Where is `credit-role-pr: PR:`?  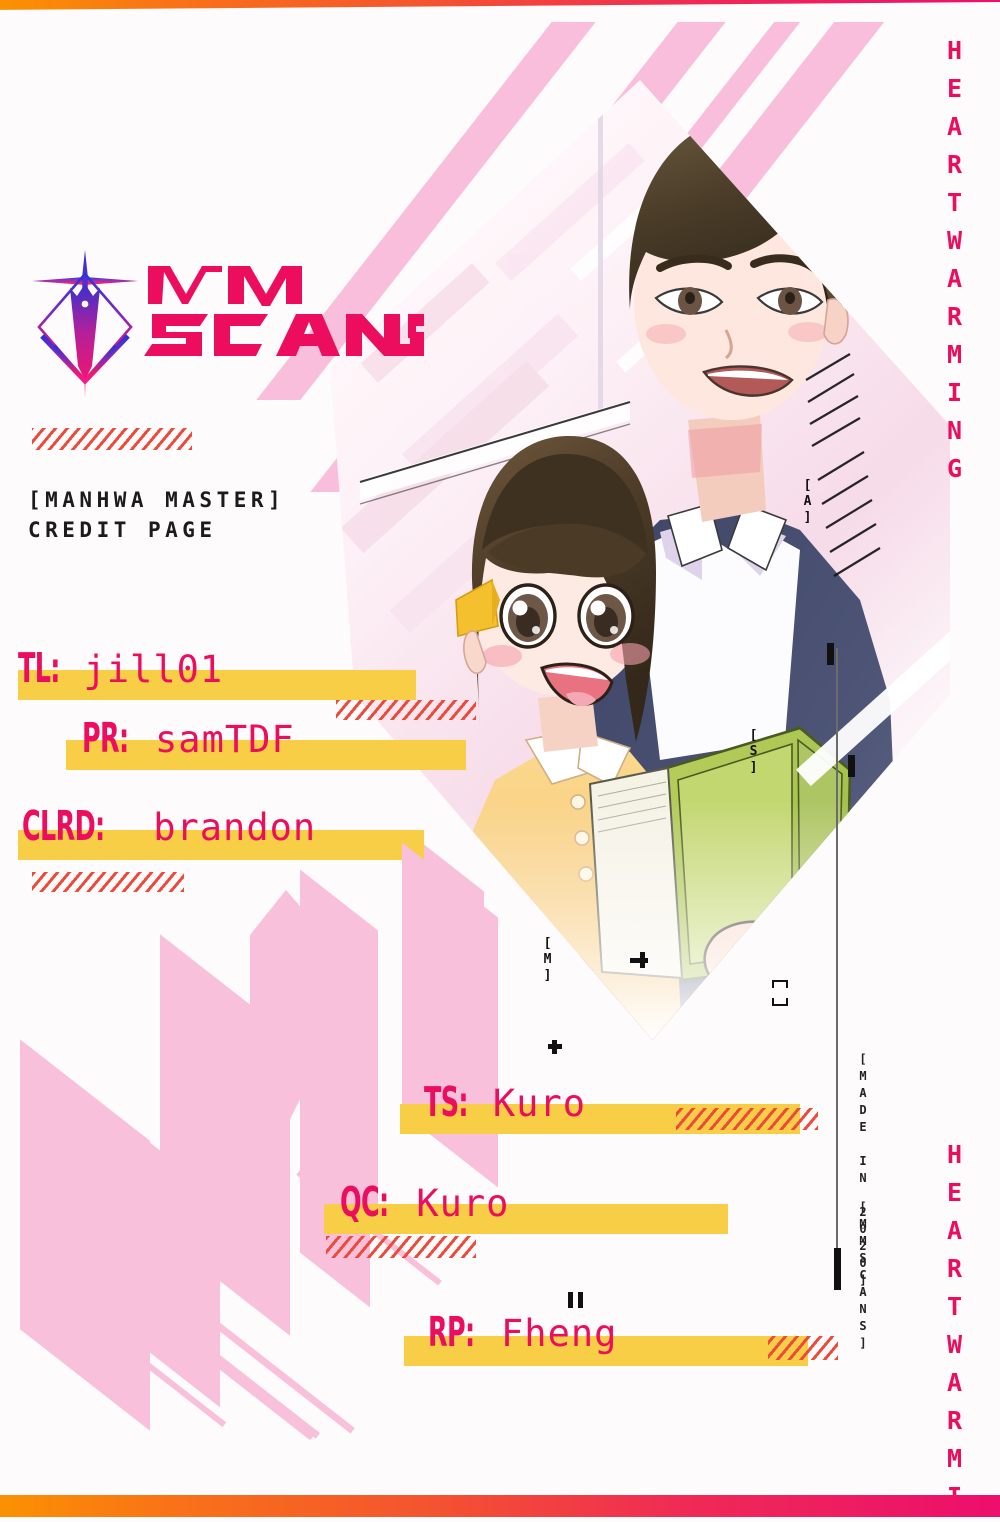 credit-role-pr: PR: is located at coordinates (105, 738).